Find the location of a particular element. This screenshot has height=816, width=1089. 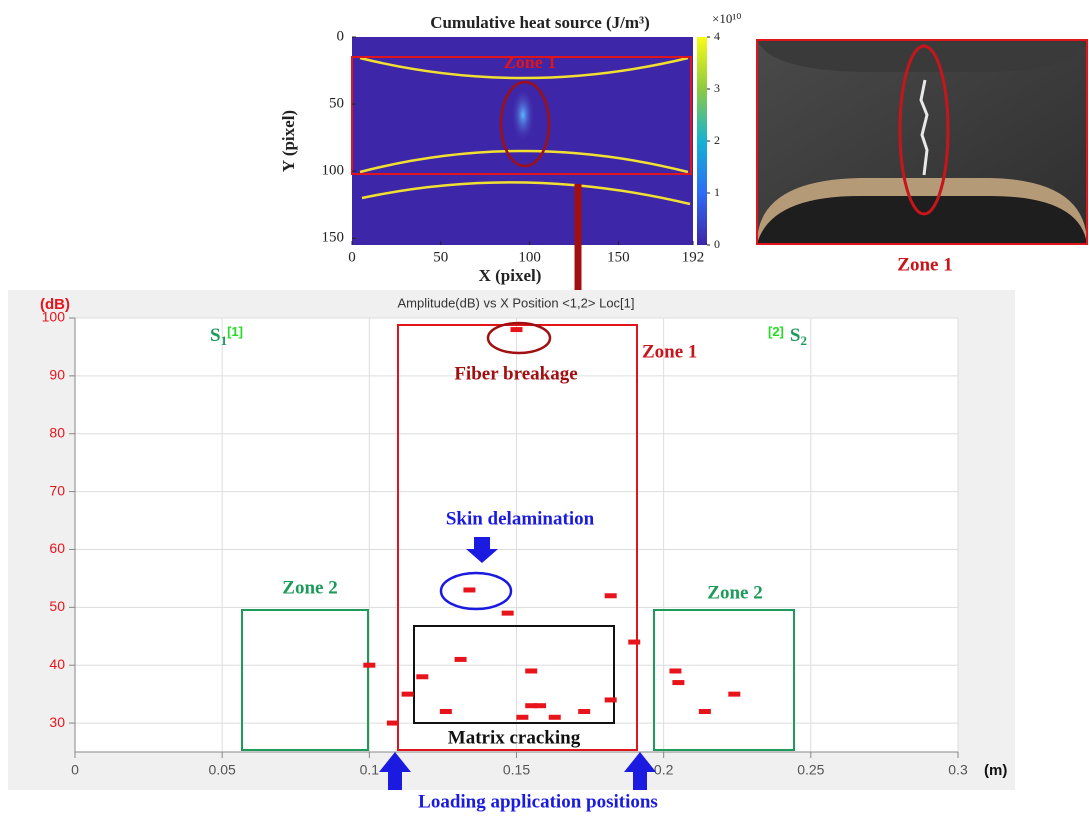

x-tick-label: 0.3 is located at coordinates (958, 770).